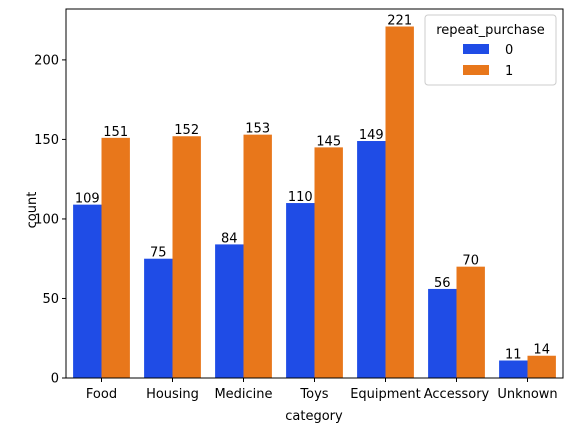 Image resolution: width=571 pixels, height=432 pixels. What do you see at coordinates (229, 238) in the screenshot?
I see `bar-value-label: 84` at bounding box center [229, 238].